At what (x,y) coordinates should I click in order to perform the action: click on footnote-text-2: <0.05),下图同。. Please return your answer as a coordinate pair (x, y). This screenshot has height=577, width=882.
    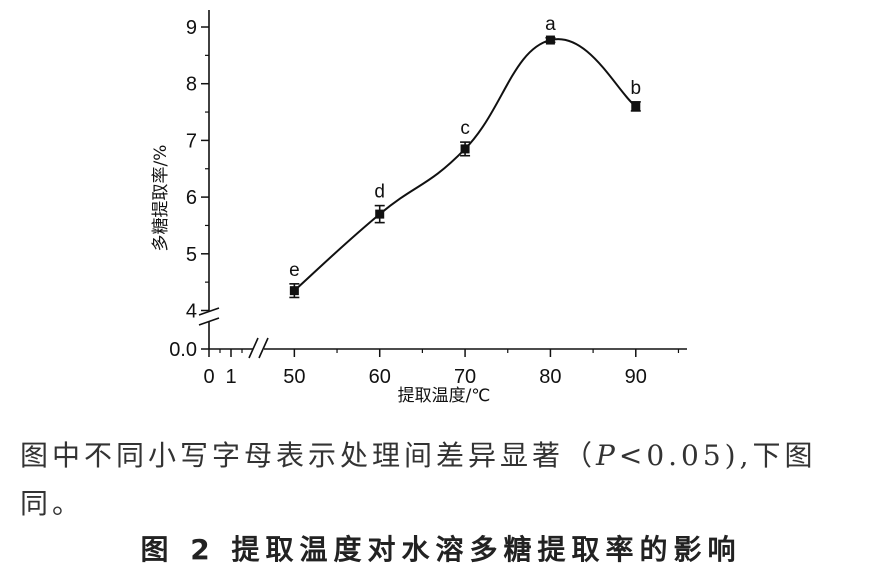
    Looking at the image, I should click on (418, 479).